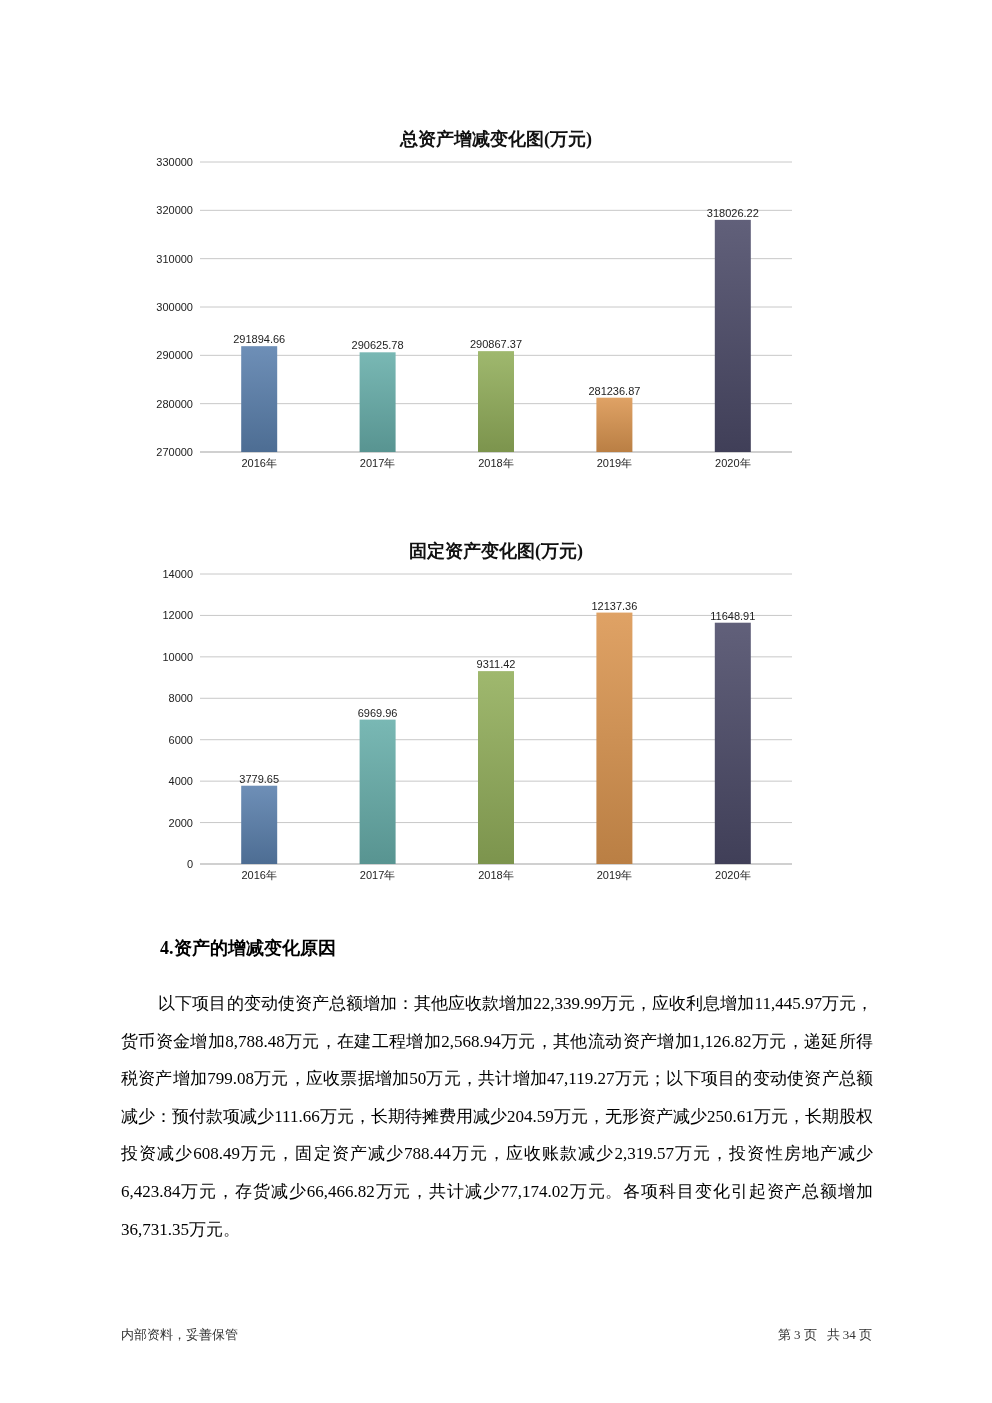 The width and height of the screenshot is (992, 1403). Describe the element at coordinates (174, 307) in the screenshot. I see `y-tick-label: 300000` at that location.